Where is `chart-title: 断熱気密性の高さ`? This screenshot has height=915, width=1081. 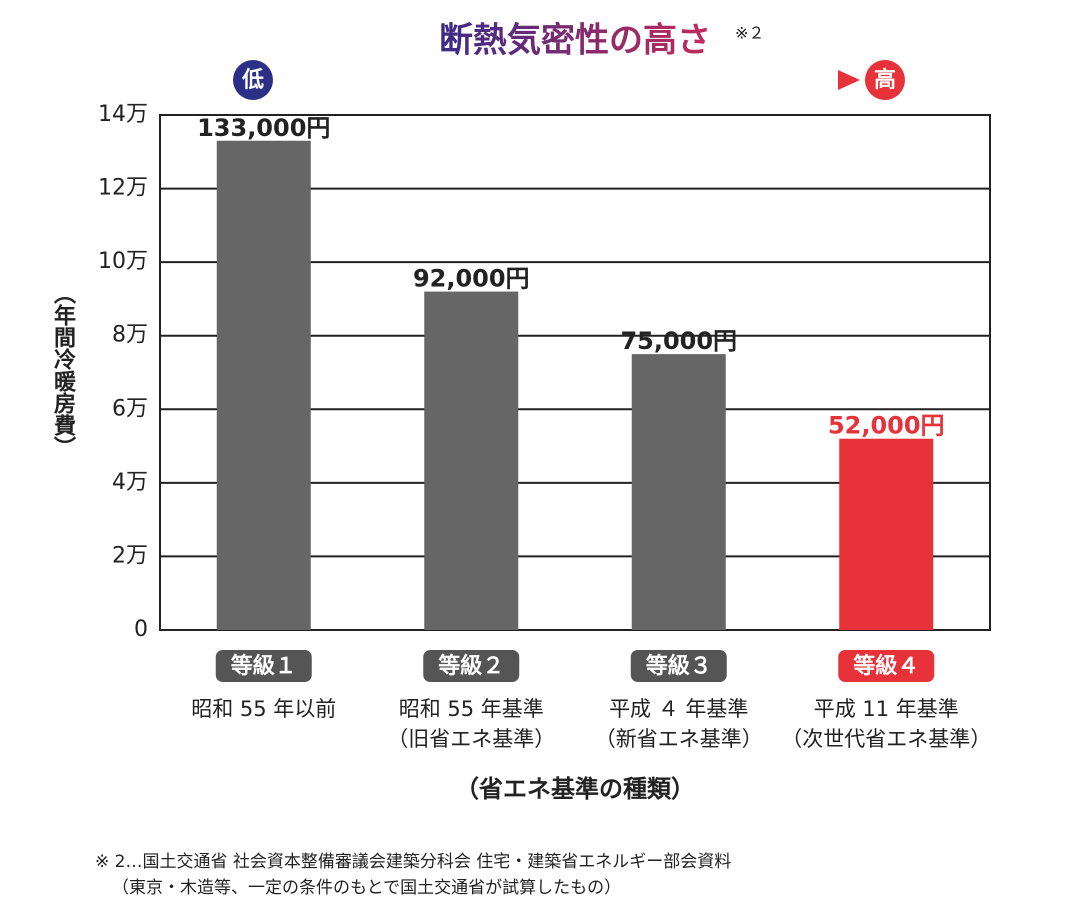 chart-title: 断熱気密性の高さ is located at coordinates (575, 41).